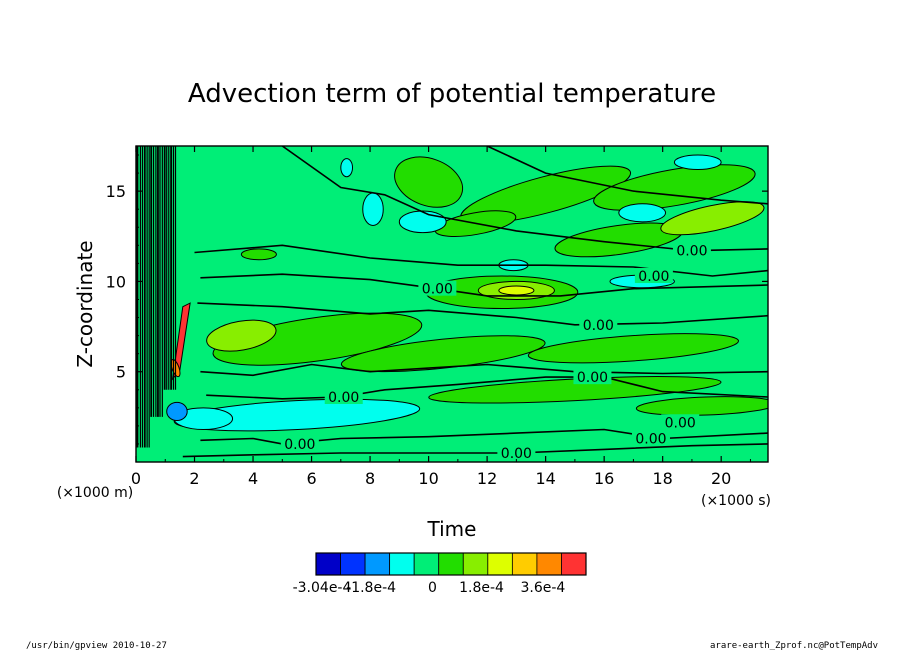 This screenshot has height=654, width=904. I want to click on x-tick-label: 14, so click(545, 478).